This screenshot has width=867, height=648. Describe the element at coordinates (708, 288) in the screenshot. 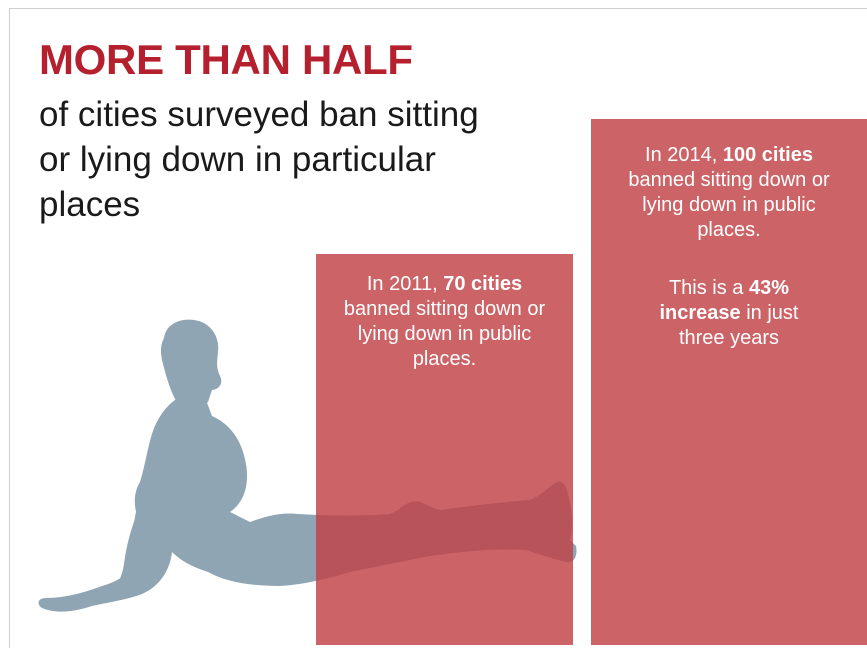

I see `increase-note-lead: This is a` at that location.